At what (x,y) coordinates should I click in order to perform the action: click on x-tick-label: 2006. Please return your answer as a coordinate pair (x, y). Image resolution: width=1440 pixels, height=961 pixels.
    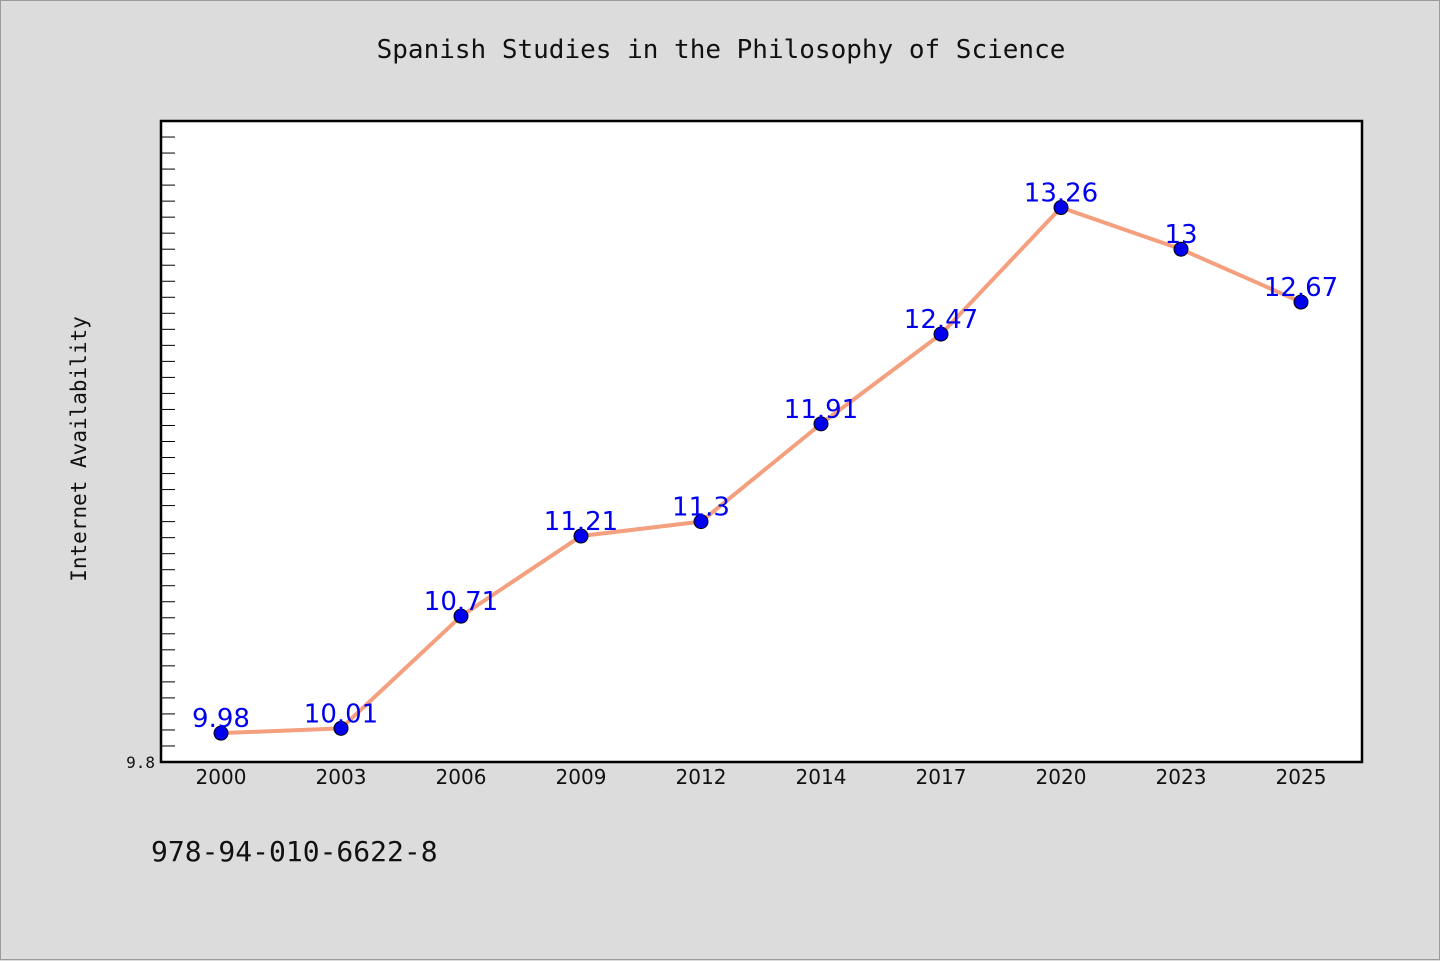
    Looking at the image, I should click on (461, 777).